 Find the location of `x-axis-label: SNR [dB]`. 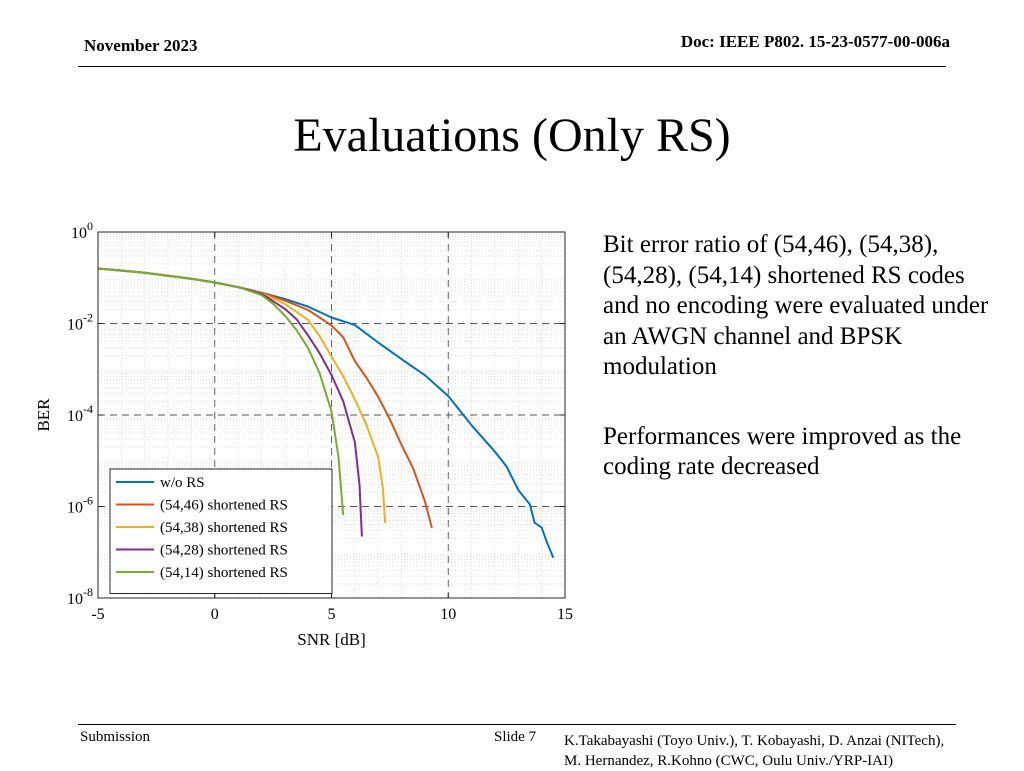

x-axis-label: SNR [dB] is located at coordinates (331, 639).